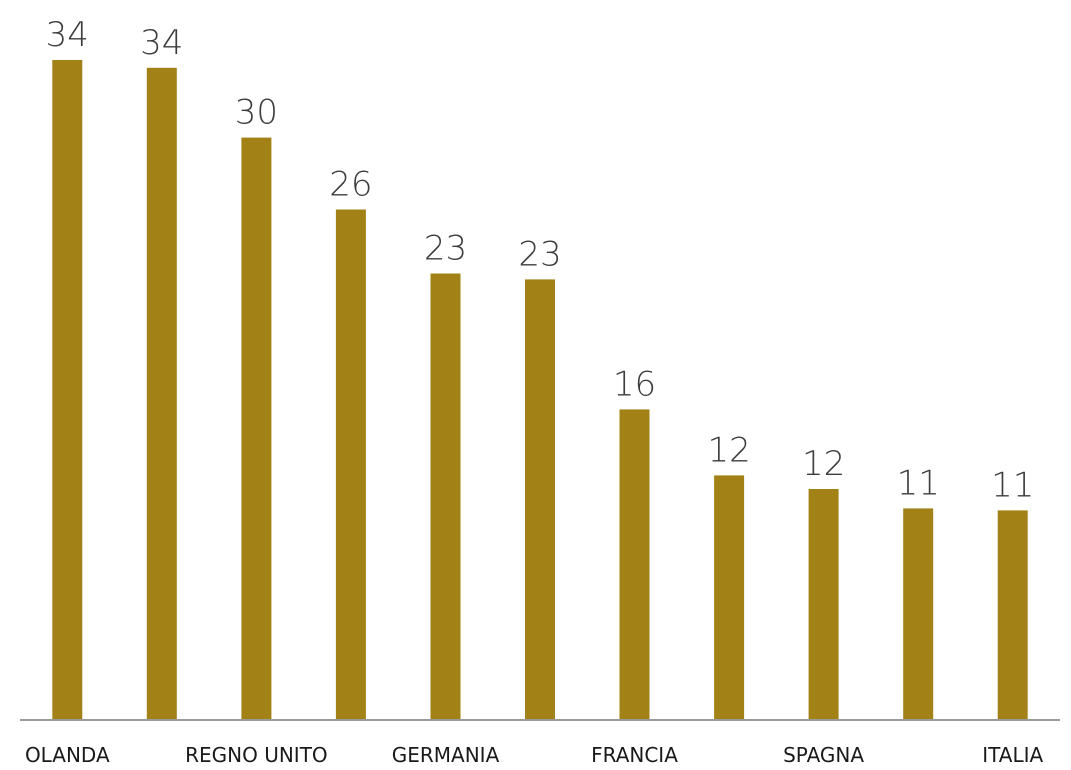 The image size is (1071, 770). Describe the element at coordinates (67, 35) in the screenshot. I see `data-label-1: 34` at that location.